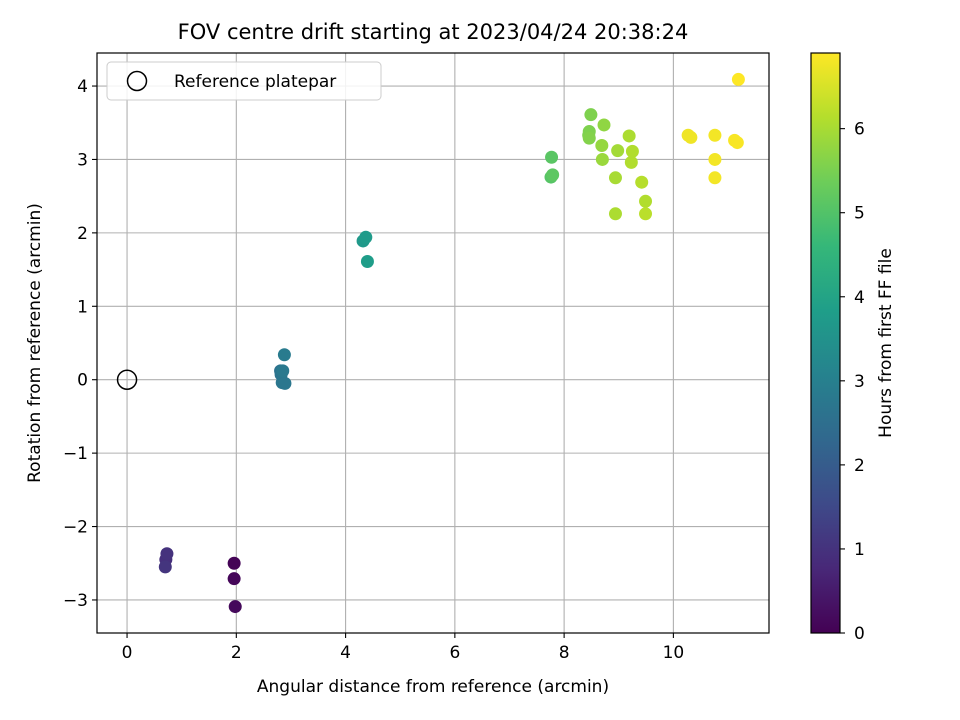 The image size is (960, 720). What do you see at coordinates (82, 381) in the screenshot?
I see `y-tick-label: 0` at bounding box center [82, 381].